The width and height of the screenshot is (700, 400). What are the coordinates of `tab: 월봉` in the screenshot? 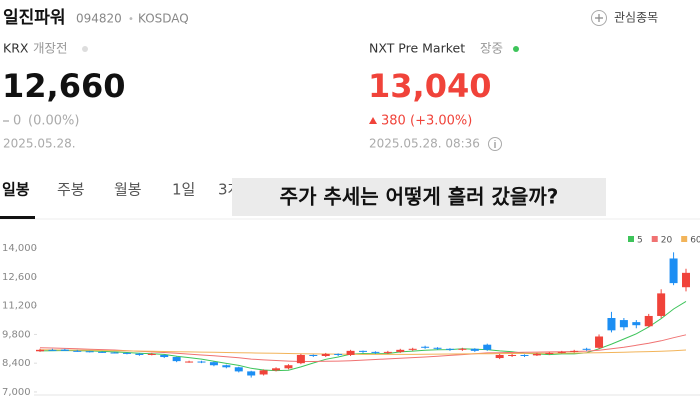 It's located at (128, 190).